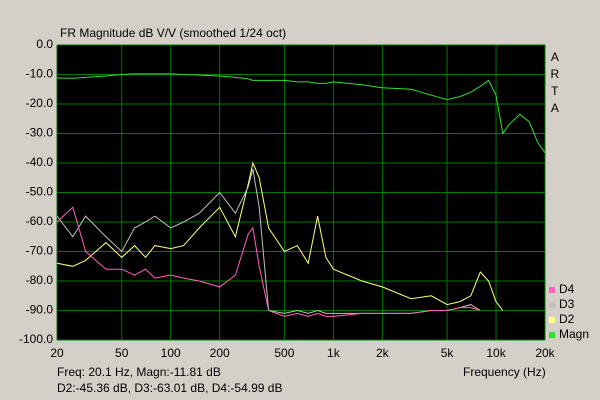  Describe the element at coordinates (448, 353) in the screenshot. I see `x-tick-label: 5k` at that location.